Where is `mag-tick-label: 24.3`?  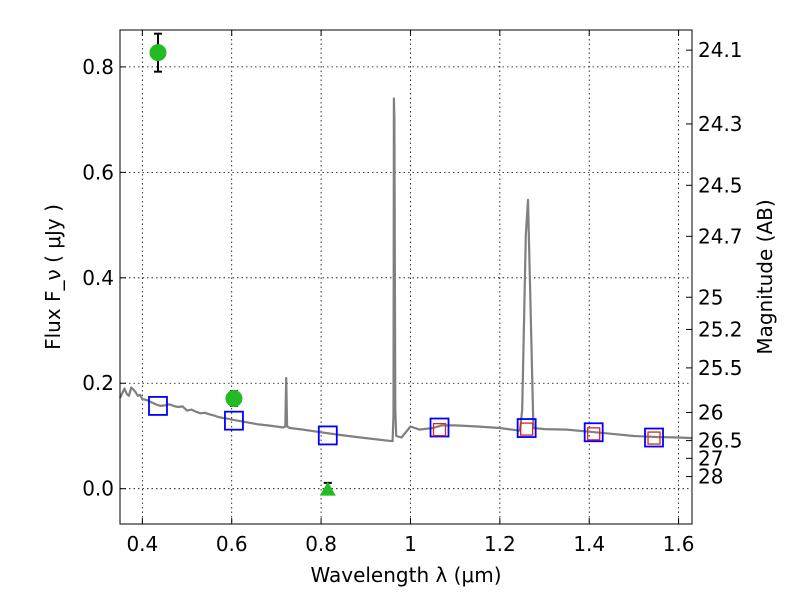
mag-tick-label: 24.3 is located at coordinates (720, 124).